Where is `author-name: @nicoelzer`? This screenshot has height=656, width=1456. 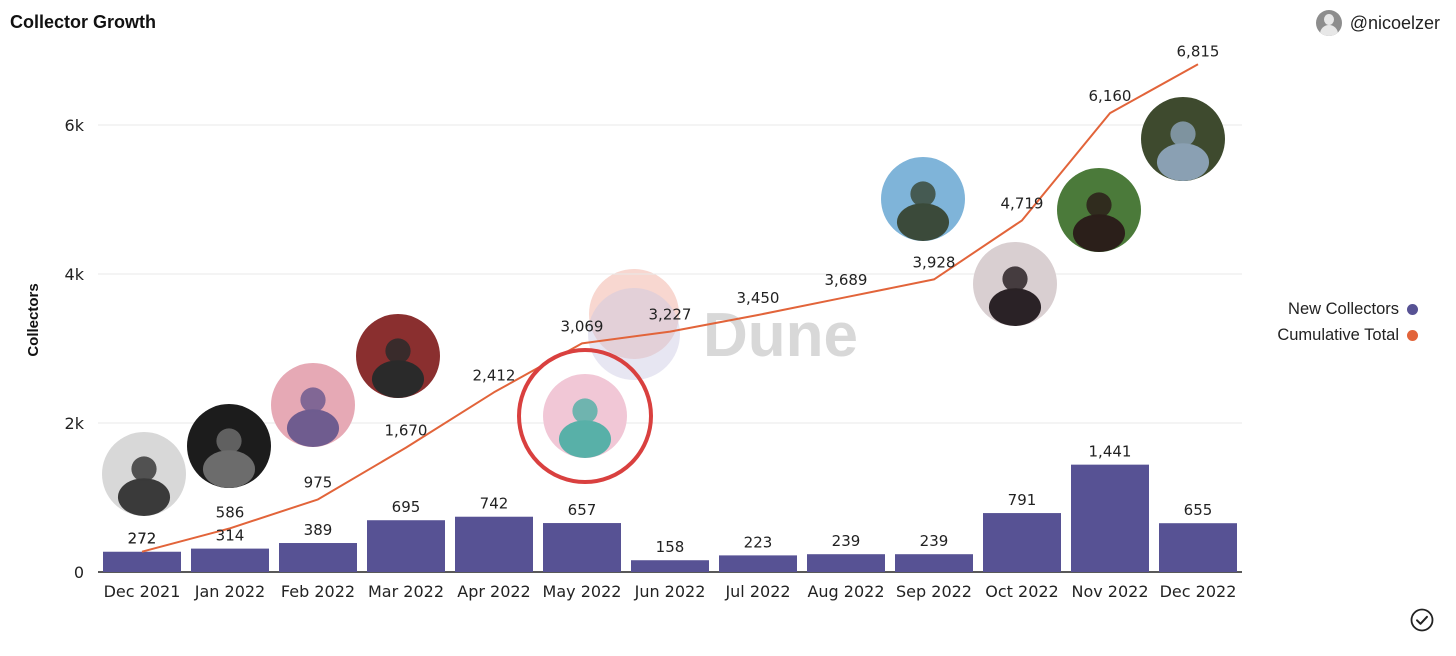 author-name: @nicoelzer is located at coordinates (1394, 22).